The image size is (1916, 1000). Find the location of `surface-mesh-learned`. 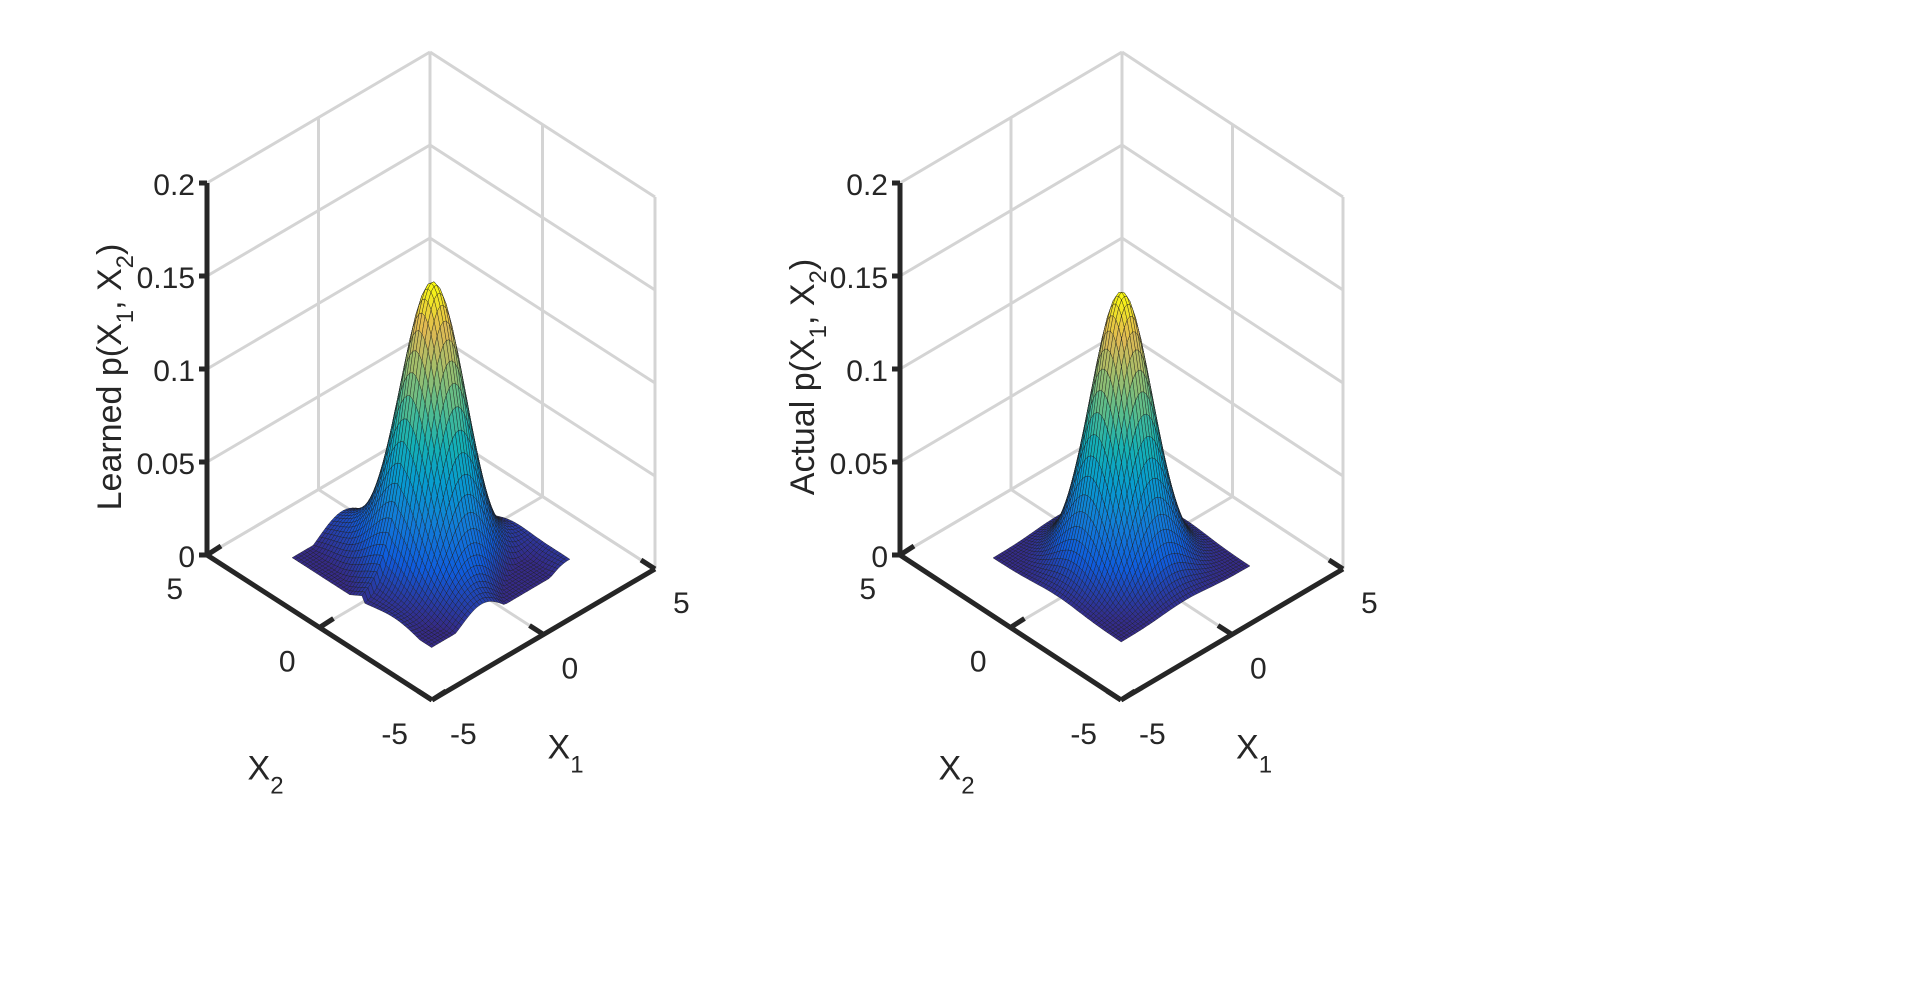

surface-mesh-learned is located at coordinates (431, 464).